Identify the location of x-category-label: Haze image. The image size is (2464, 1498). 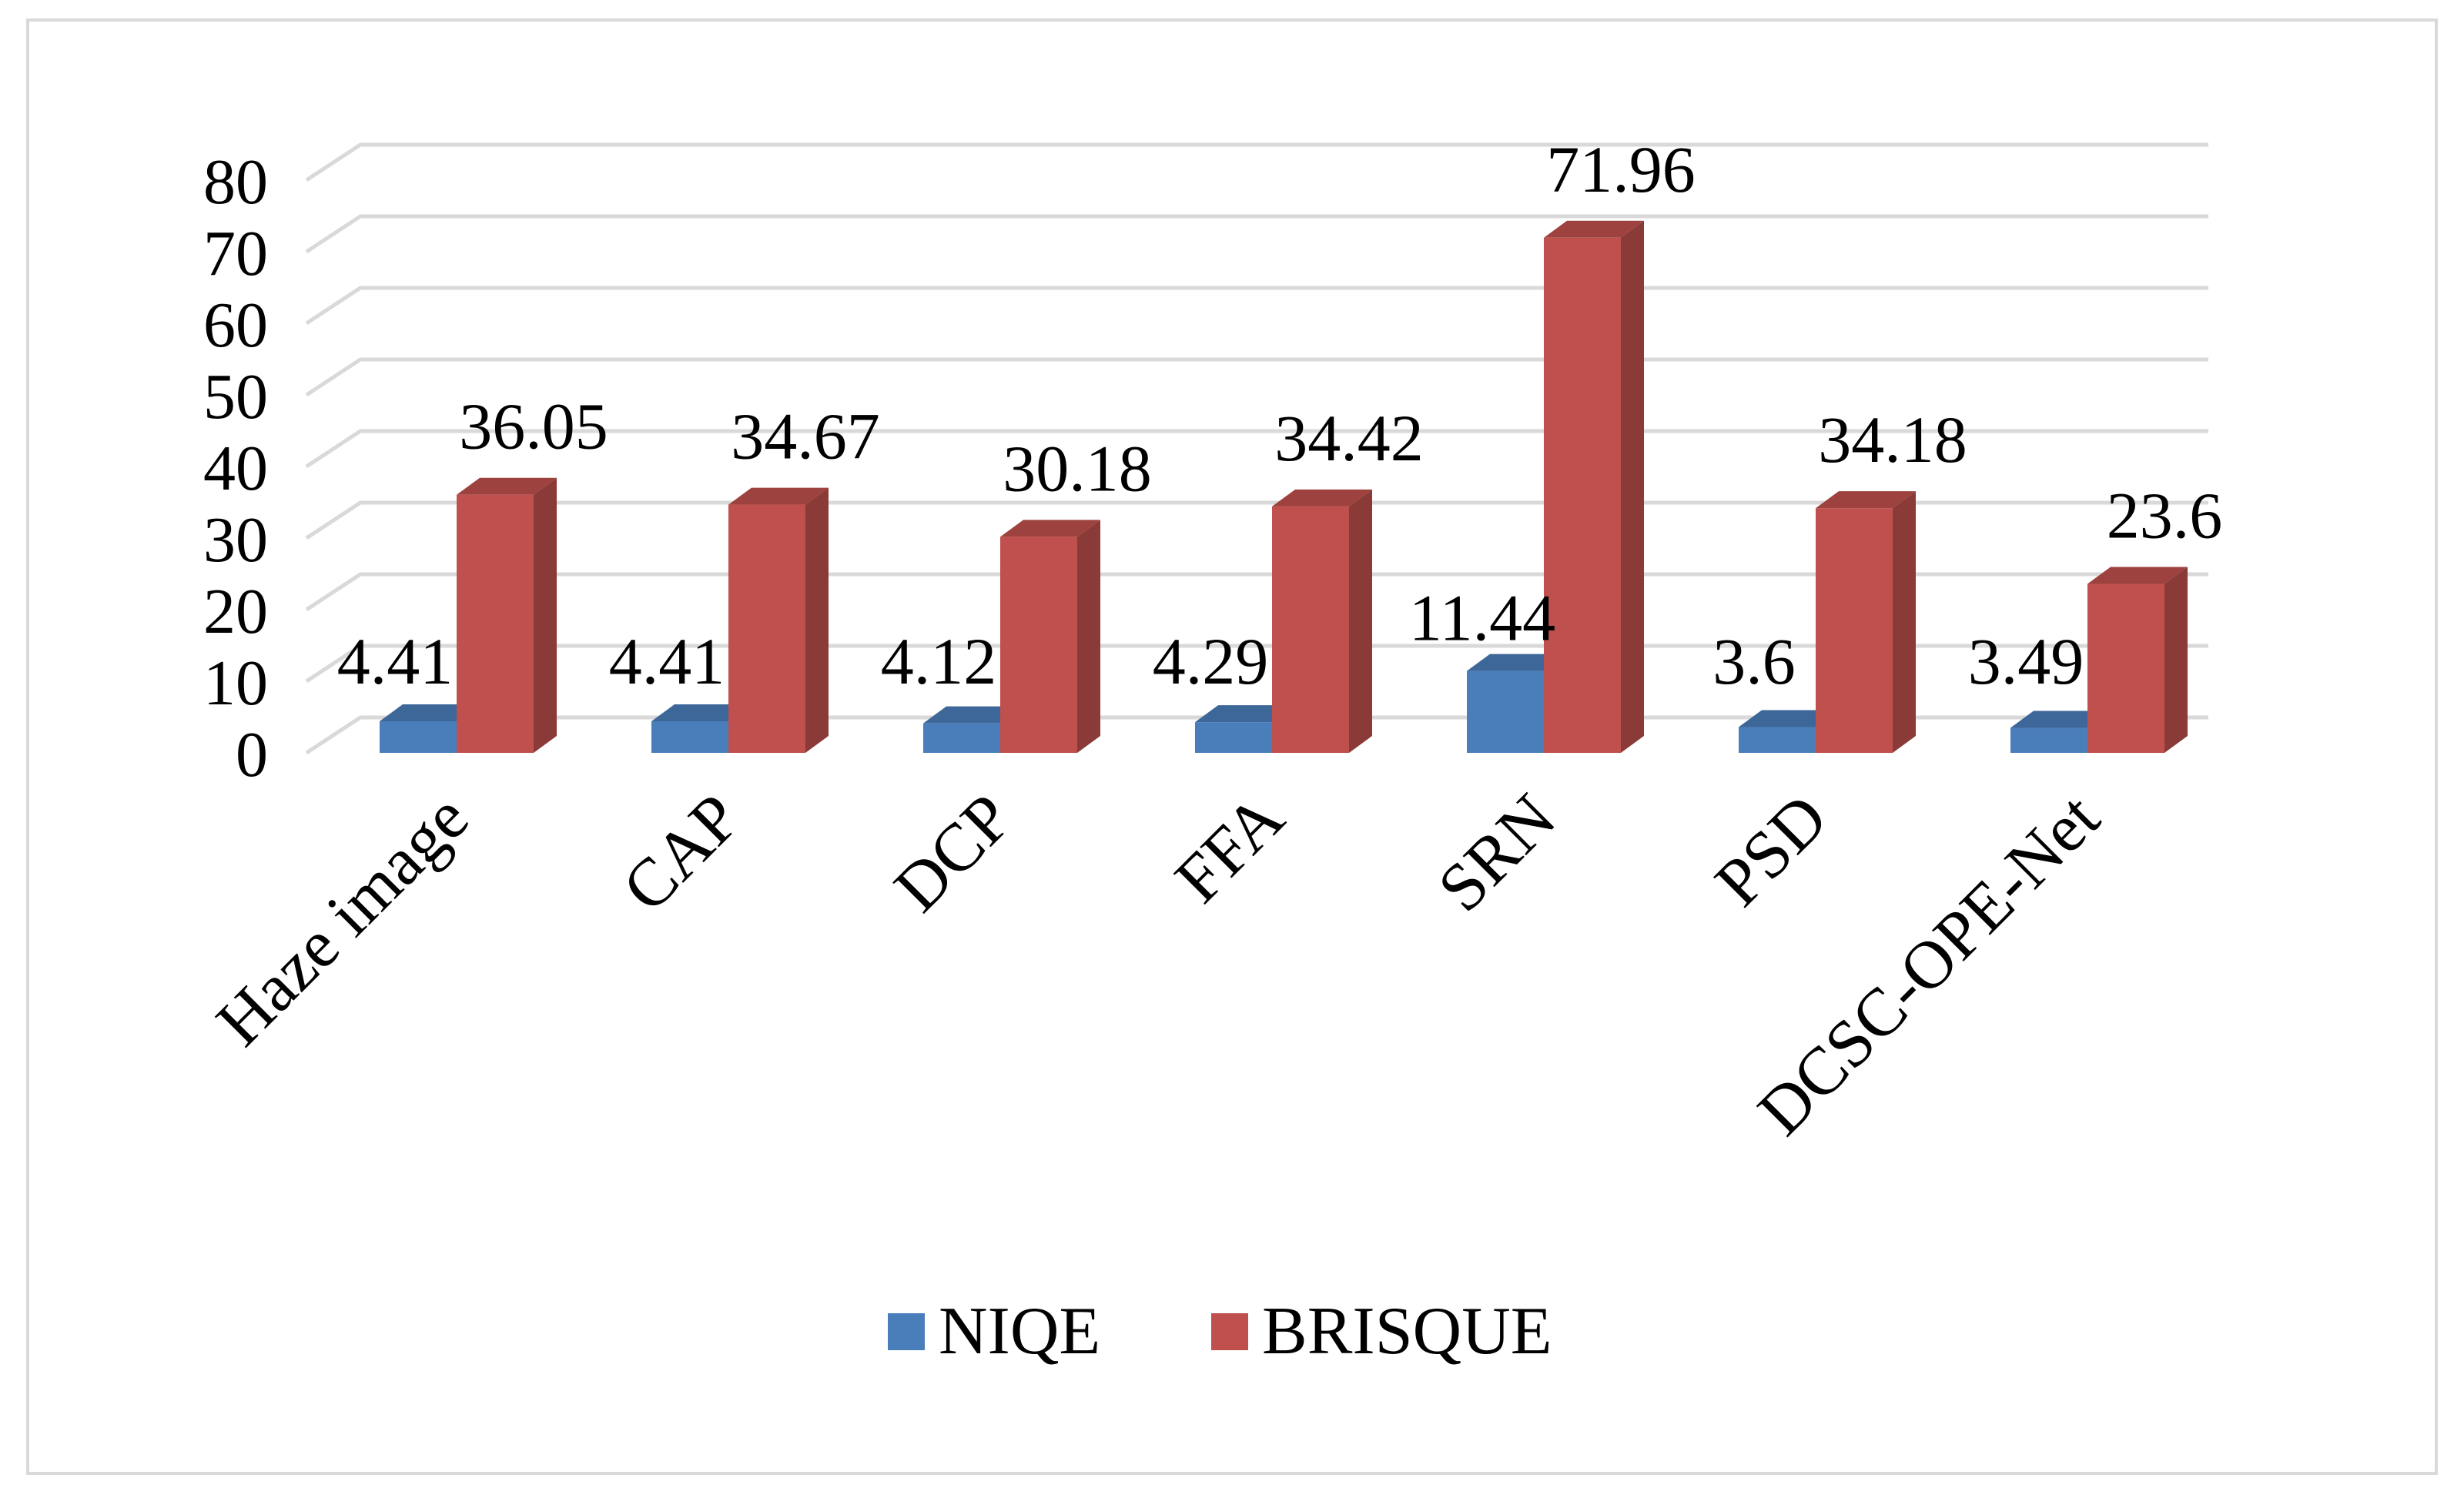
(343, 921).